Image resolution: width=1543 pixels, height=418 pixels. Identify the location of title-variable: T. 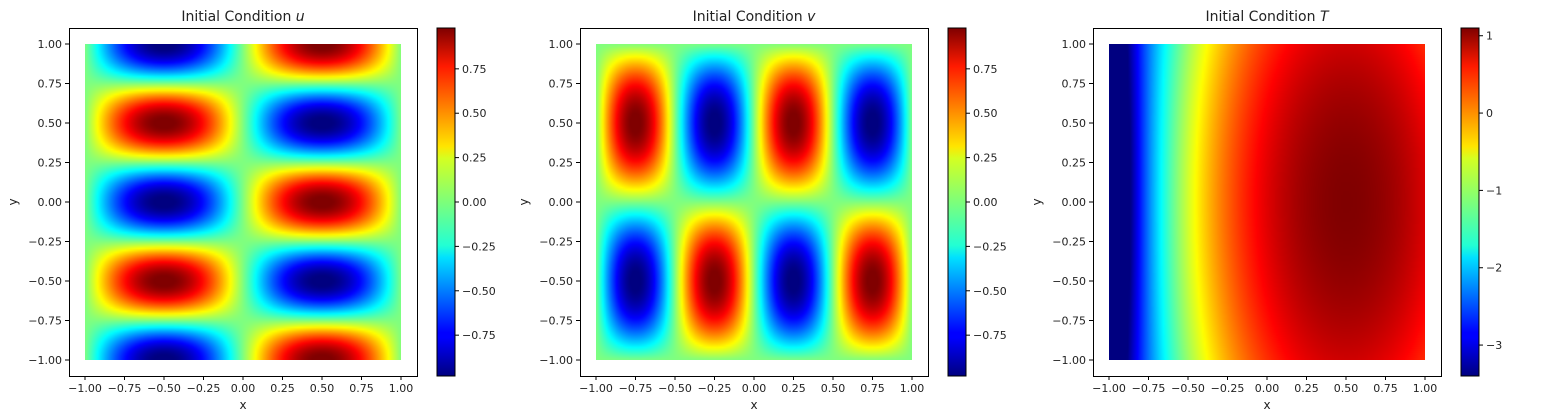
(1325, 17).